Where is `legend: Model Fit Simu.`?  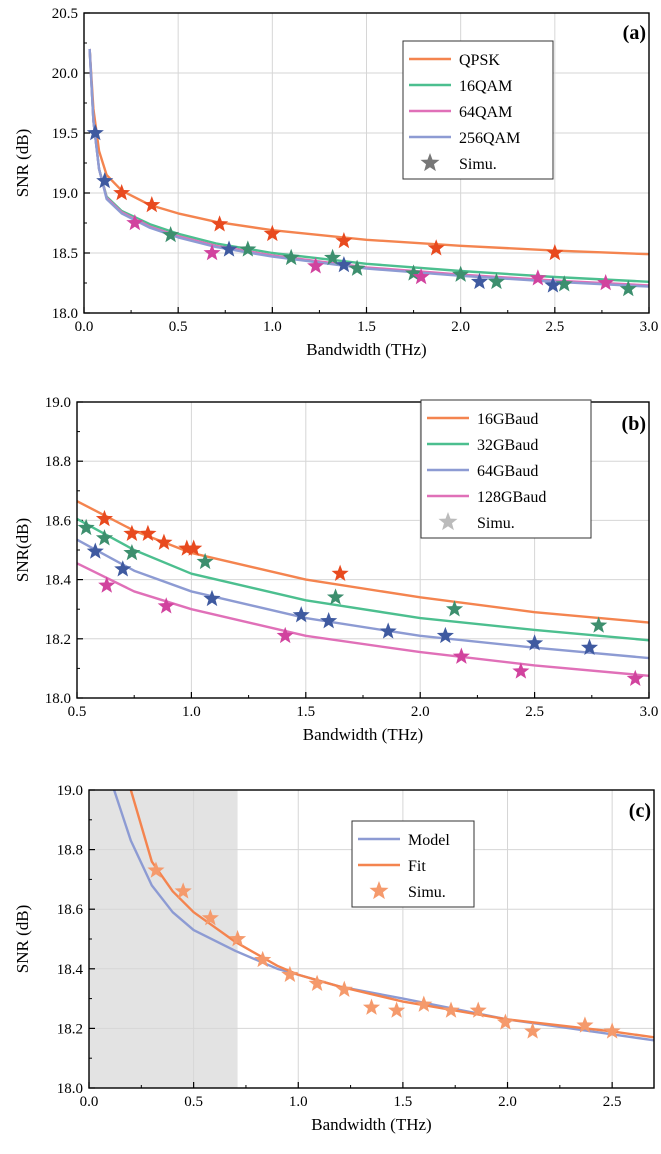
legend: Model Fit Simu. is located at coordinates (413, 864).